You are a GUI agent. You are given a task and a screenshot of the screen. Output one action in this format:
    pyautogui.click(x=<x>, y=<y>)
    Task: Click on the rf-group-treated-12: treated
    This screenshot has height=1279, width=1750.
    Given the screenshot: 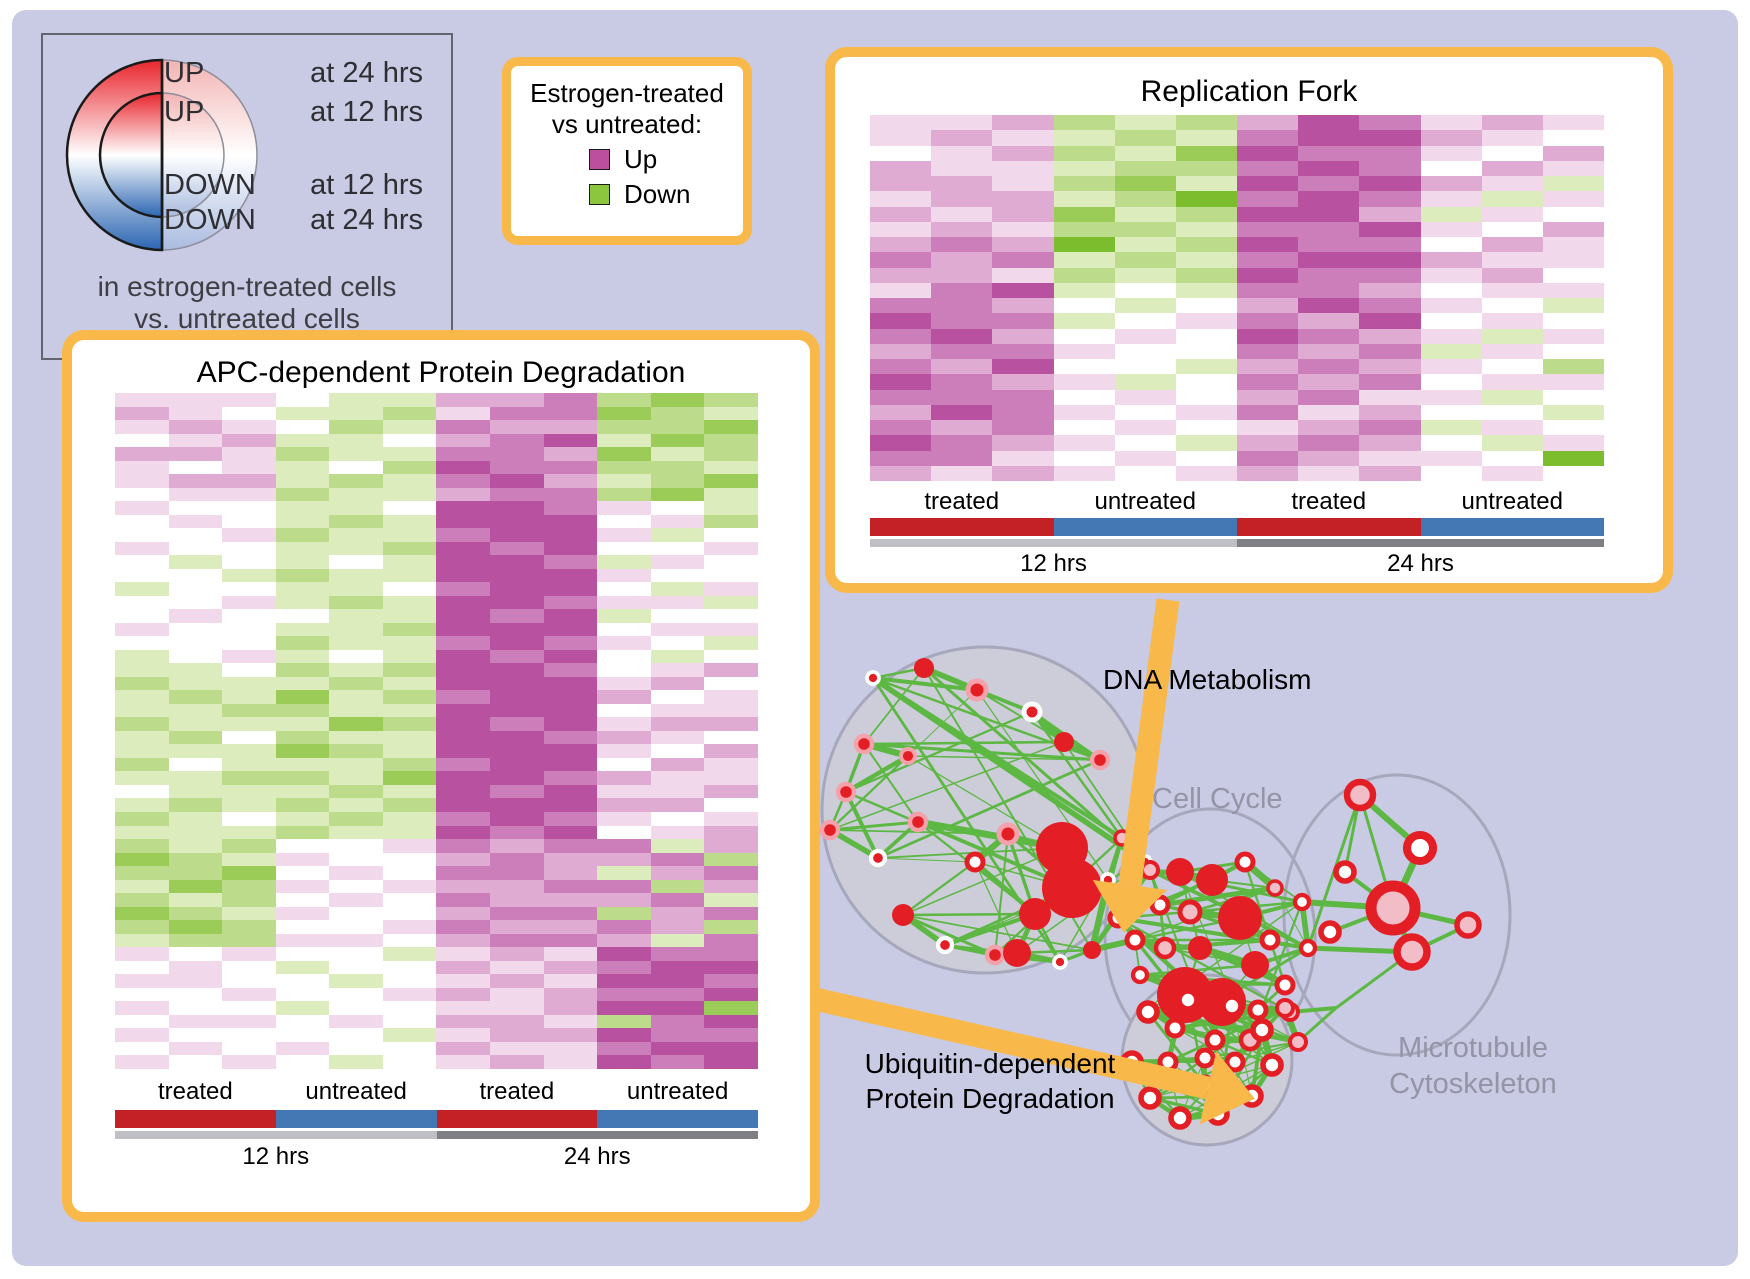 What is the action you would take?
    pyautogui.click(x=962, y=501)
    